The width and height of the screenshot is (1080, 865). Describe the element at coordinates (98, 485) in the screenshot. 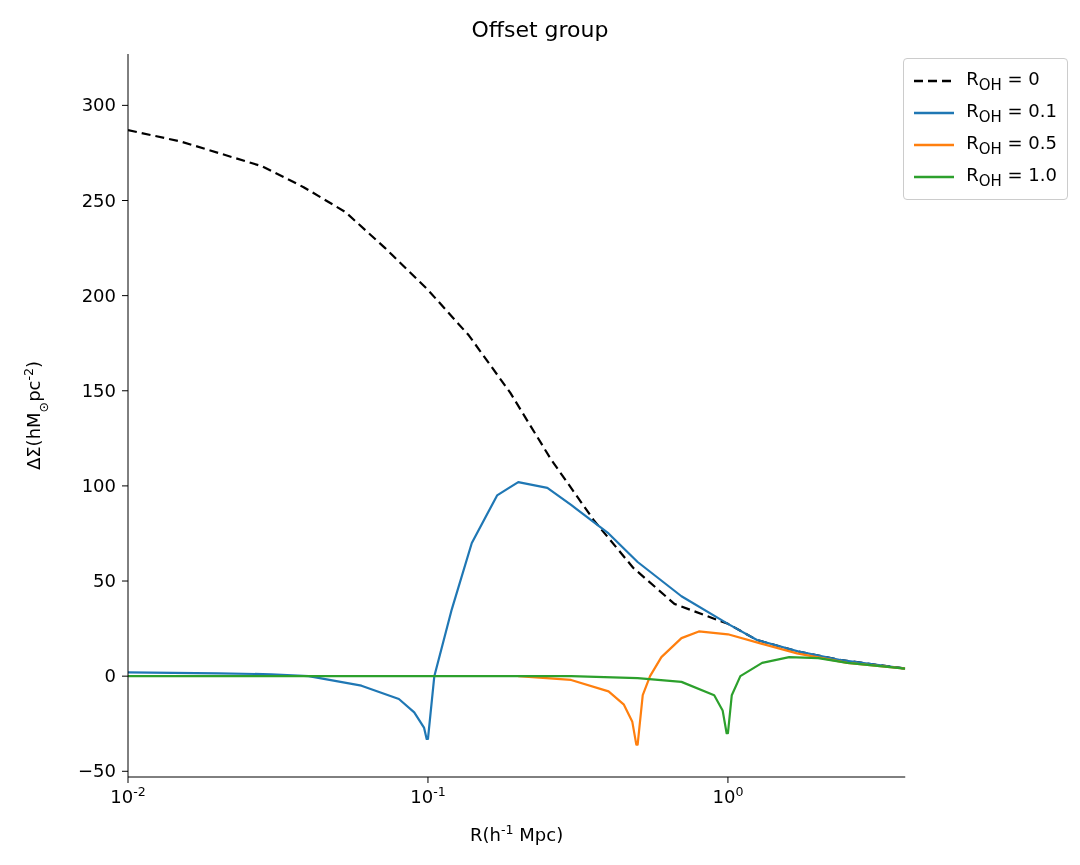

I see `y-tick-label: 100` at that location.